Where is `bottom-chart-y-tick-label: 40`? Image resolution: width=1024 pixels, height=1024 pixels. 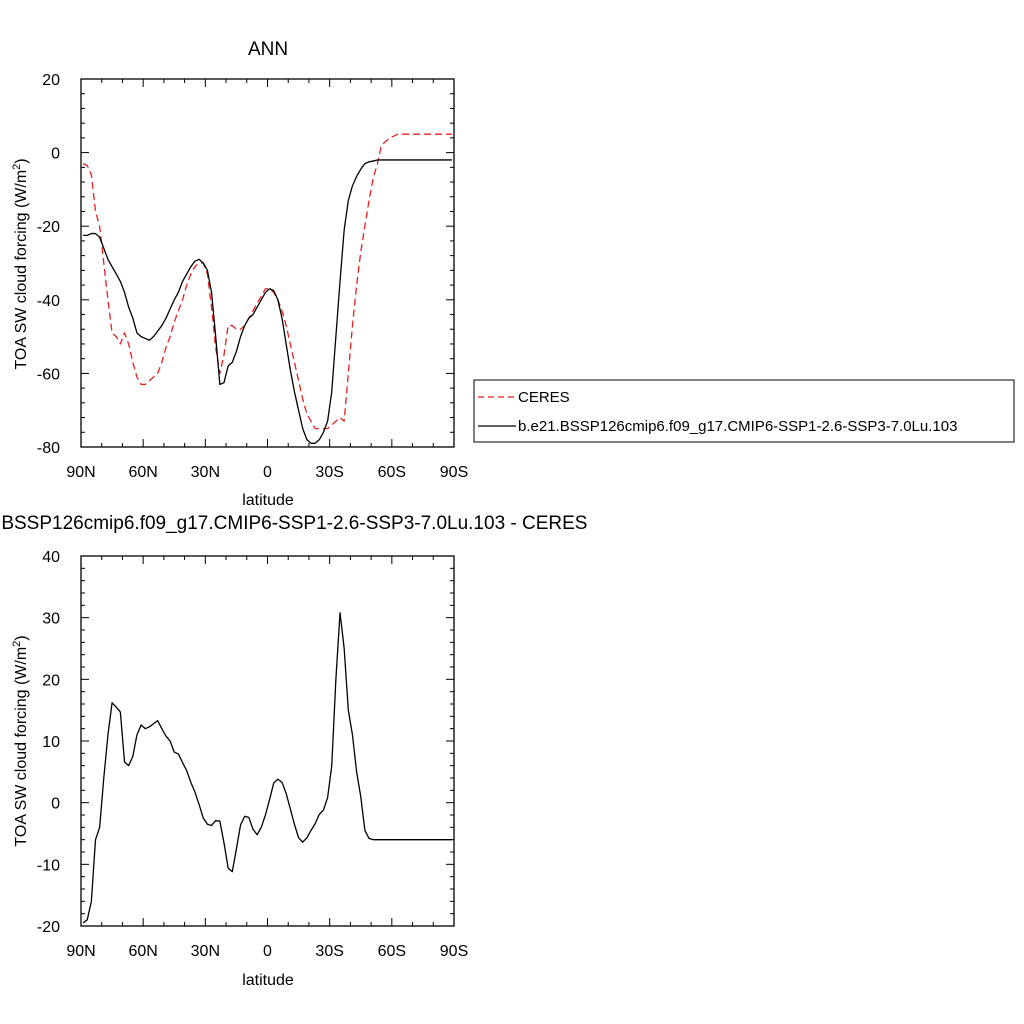
bottom-chart-y-tick-label: 40 is located at coordinates (51, 557).